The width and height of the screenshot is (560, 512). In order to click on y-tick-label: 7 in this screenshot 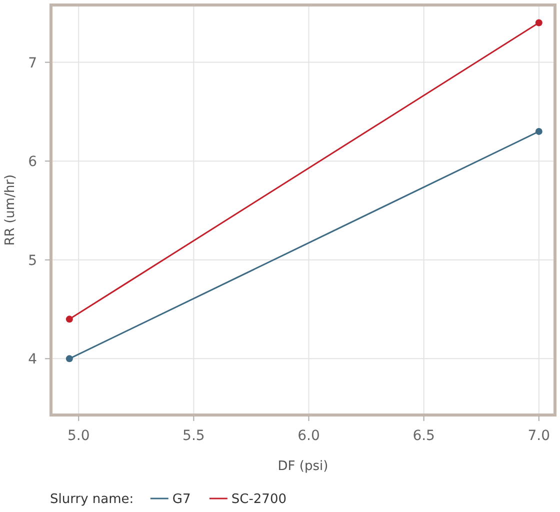, I will do `click(32, 63)`.